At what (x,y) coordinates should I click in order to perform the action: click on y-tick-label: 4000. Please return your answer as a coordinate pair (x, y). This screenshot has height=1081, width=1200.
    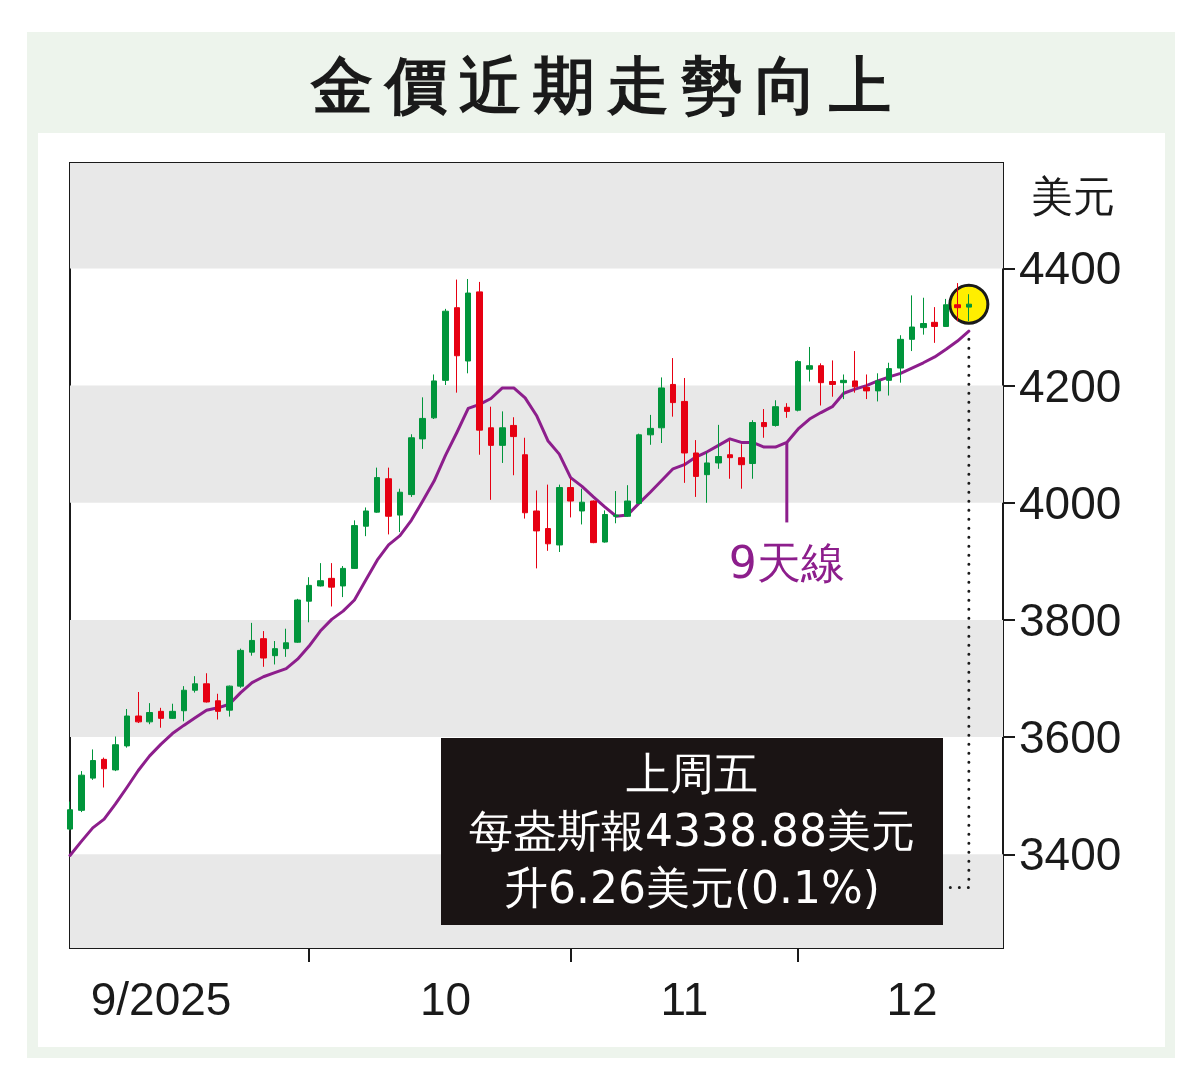
    Looking at the image, I should click on (1070, 502).